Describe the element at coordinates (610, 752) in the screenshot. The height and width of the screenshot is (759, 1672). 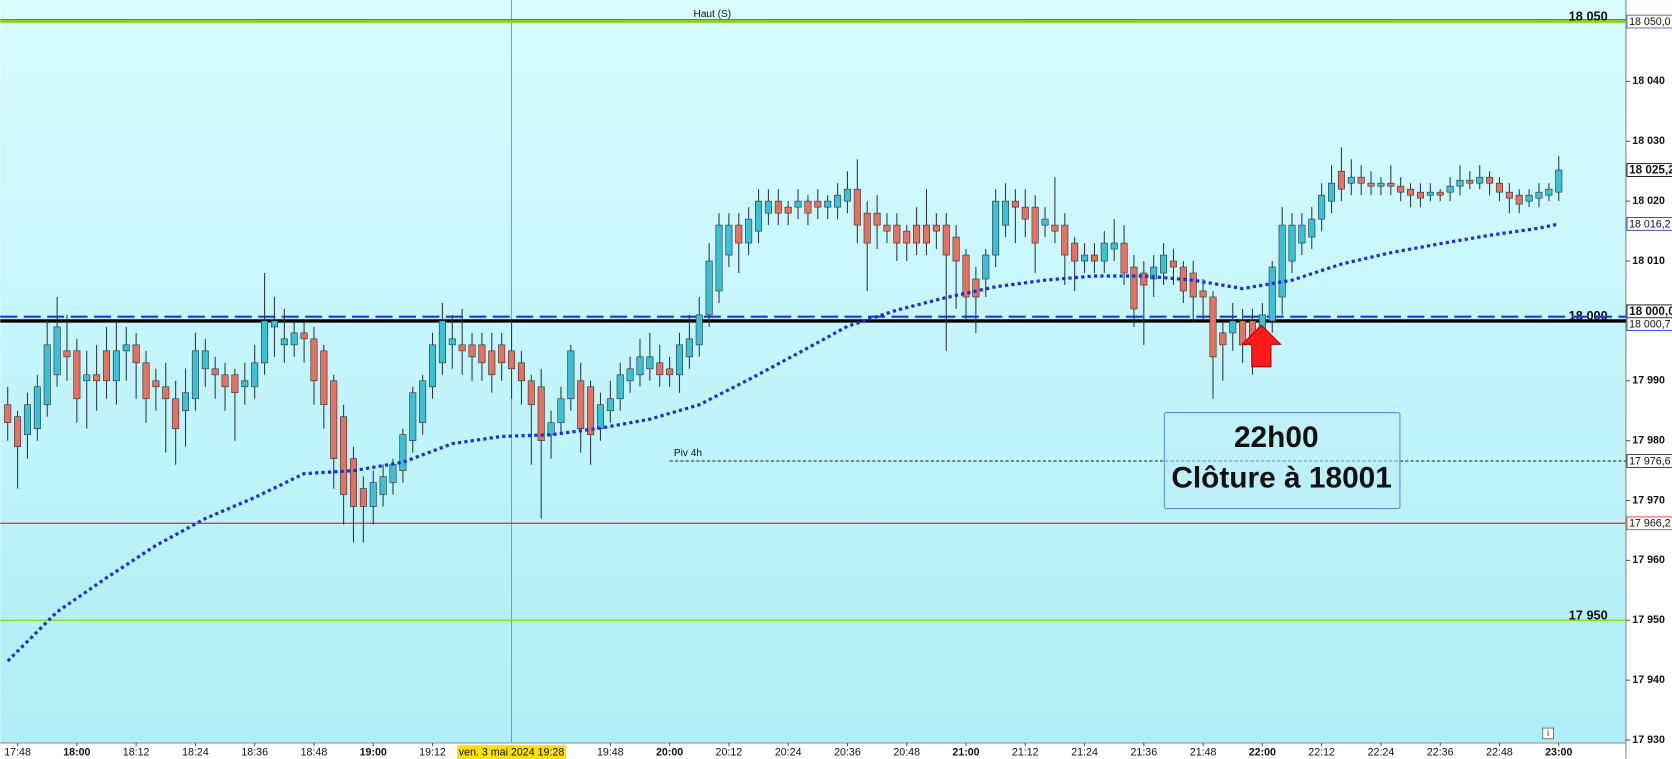
I see `x-tick-label: 19:48` at that location.